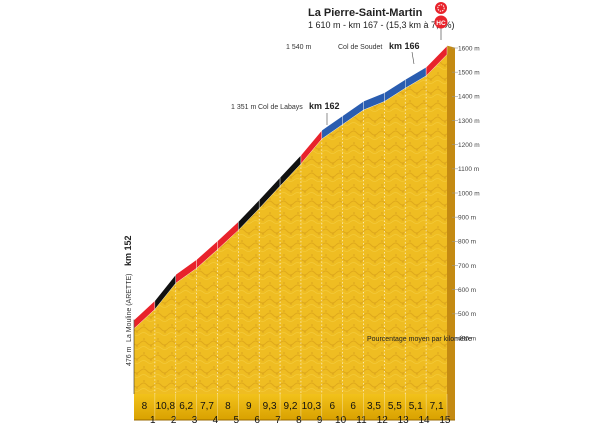 The image size is (600, 430). What do you see at coordinates (153, 420) in the screenshot?
I see `x-tick-1: 1` at bounding box center [153, 420].